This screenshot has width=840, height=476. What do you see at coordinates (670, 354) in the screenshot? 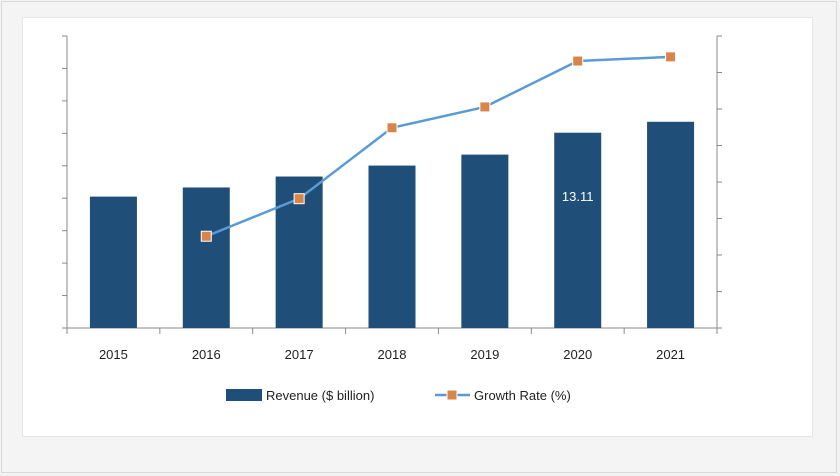
I see `x-tick-label-2021: 2021` at bounding box center [670, 354].